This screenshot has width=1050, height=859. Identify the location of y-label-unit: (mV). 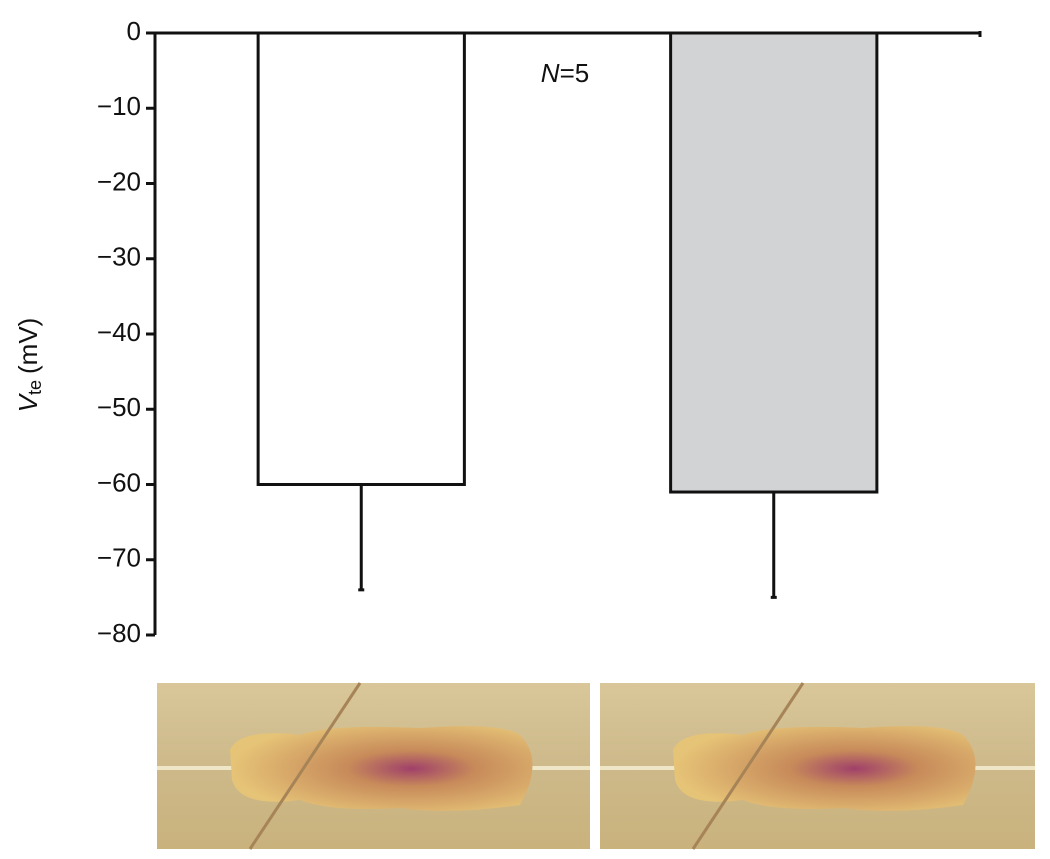
(28, 346).